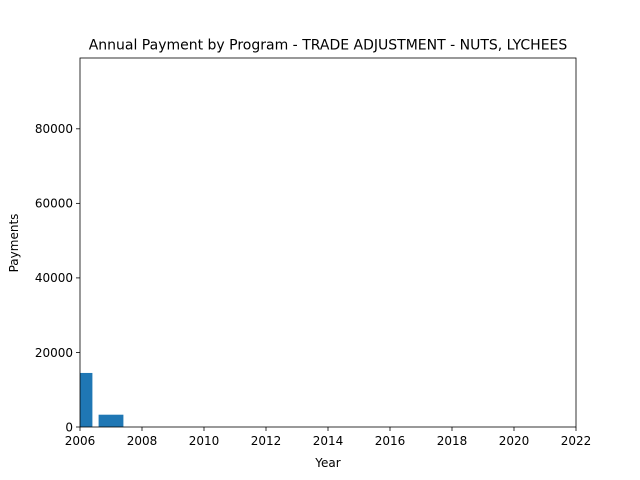 The height and width of the screenshot is (480, 640). I want to click on y-tick-label: 60000, so click(54, 204).